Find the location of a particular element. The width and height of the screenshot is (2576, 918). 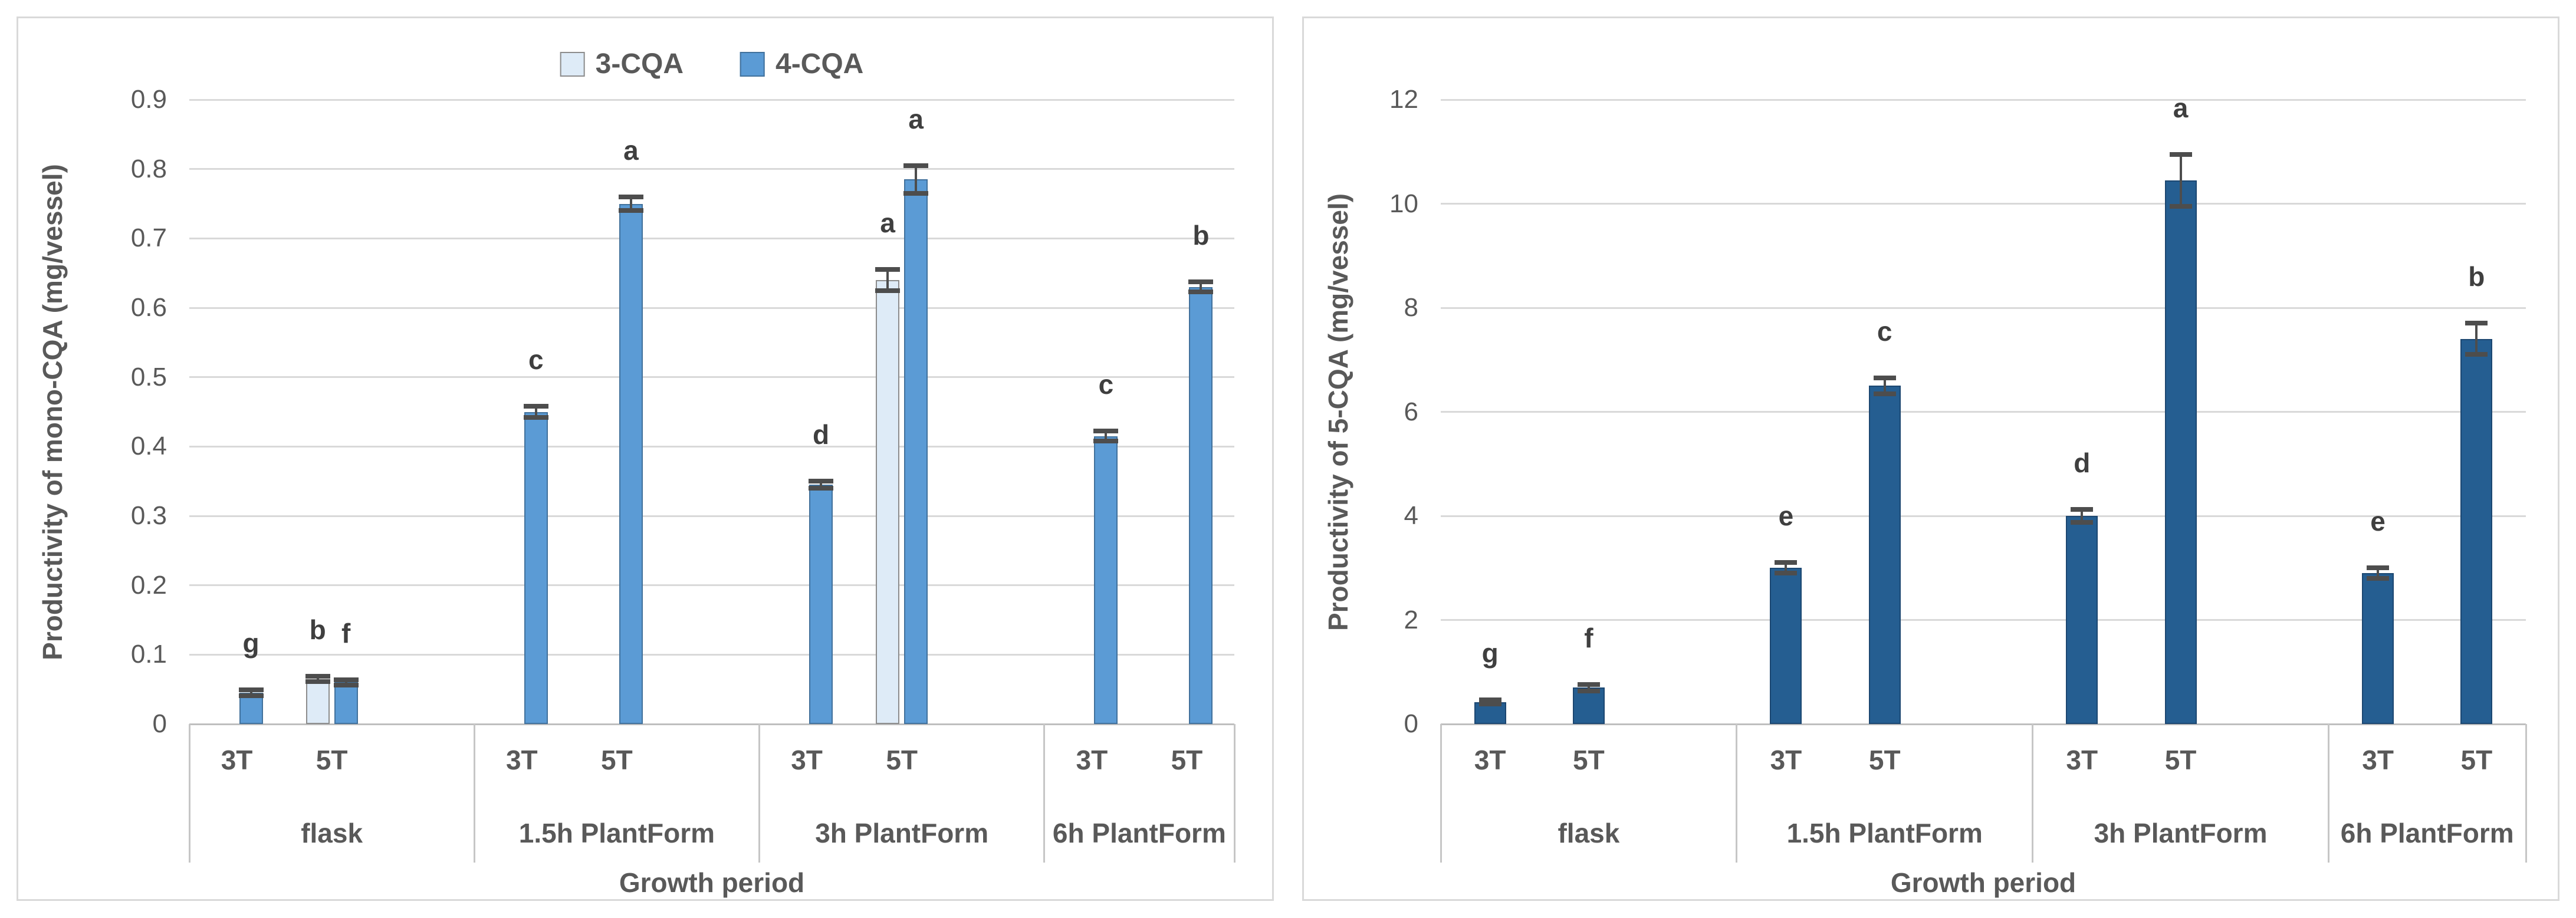

legend-item-3-CQA: 3-CQA is located at coordinates (622, 64).